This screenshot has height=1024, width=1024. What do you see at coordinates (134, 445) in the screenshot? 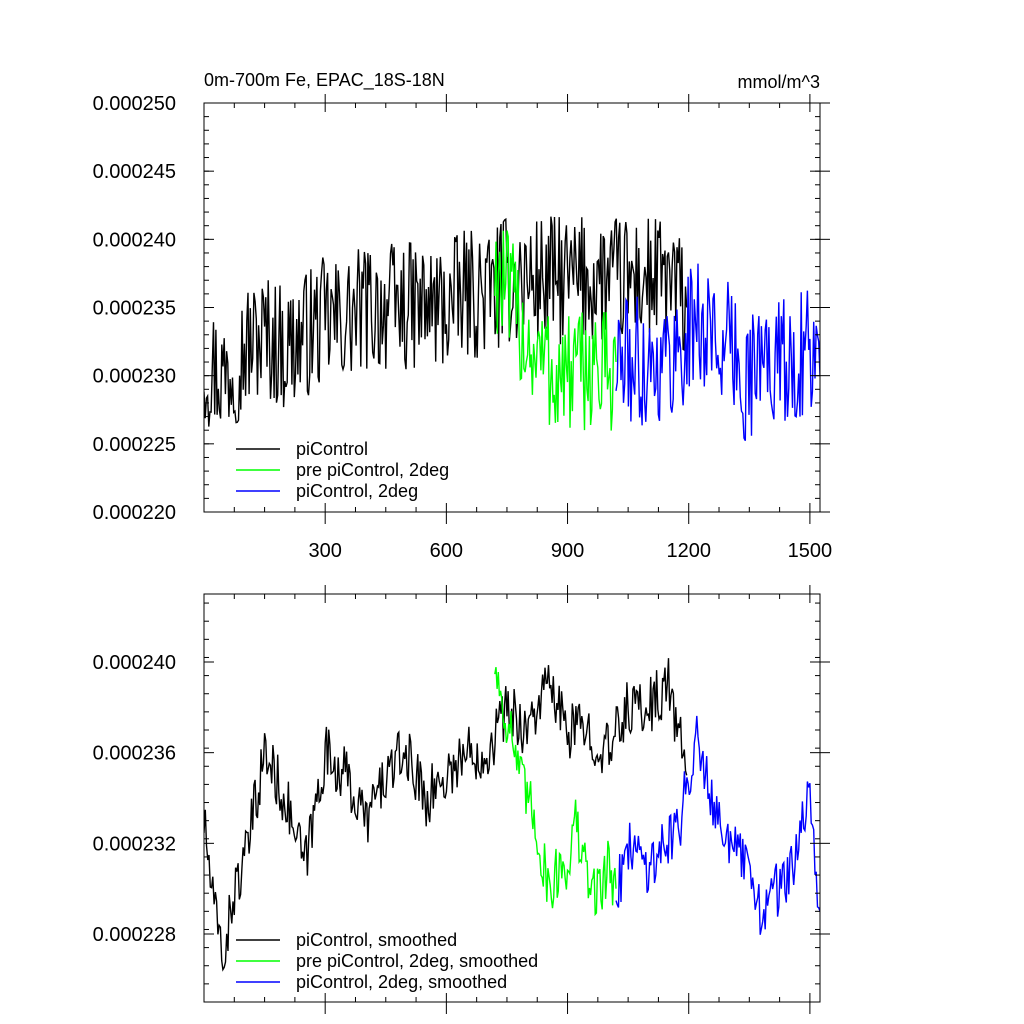
I see `y-tick-label: 0.000225` at bounding box center [134, 445].